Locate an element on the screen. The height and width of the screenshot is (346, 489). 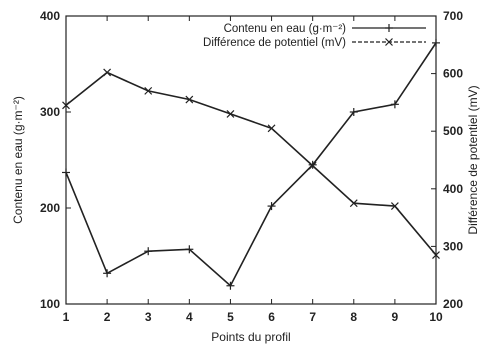
x-tick-label: 5 is located at coordinates (230, 317).